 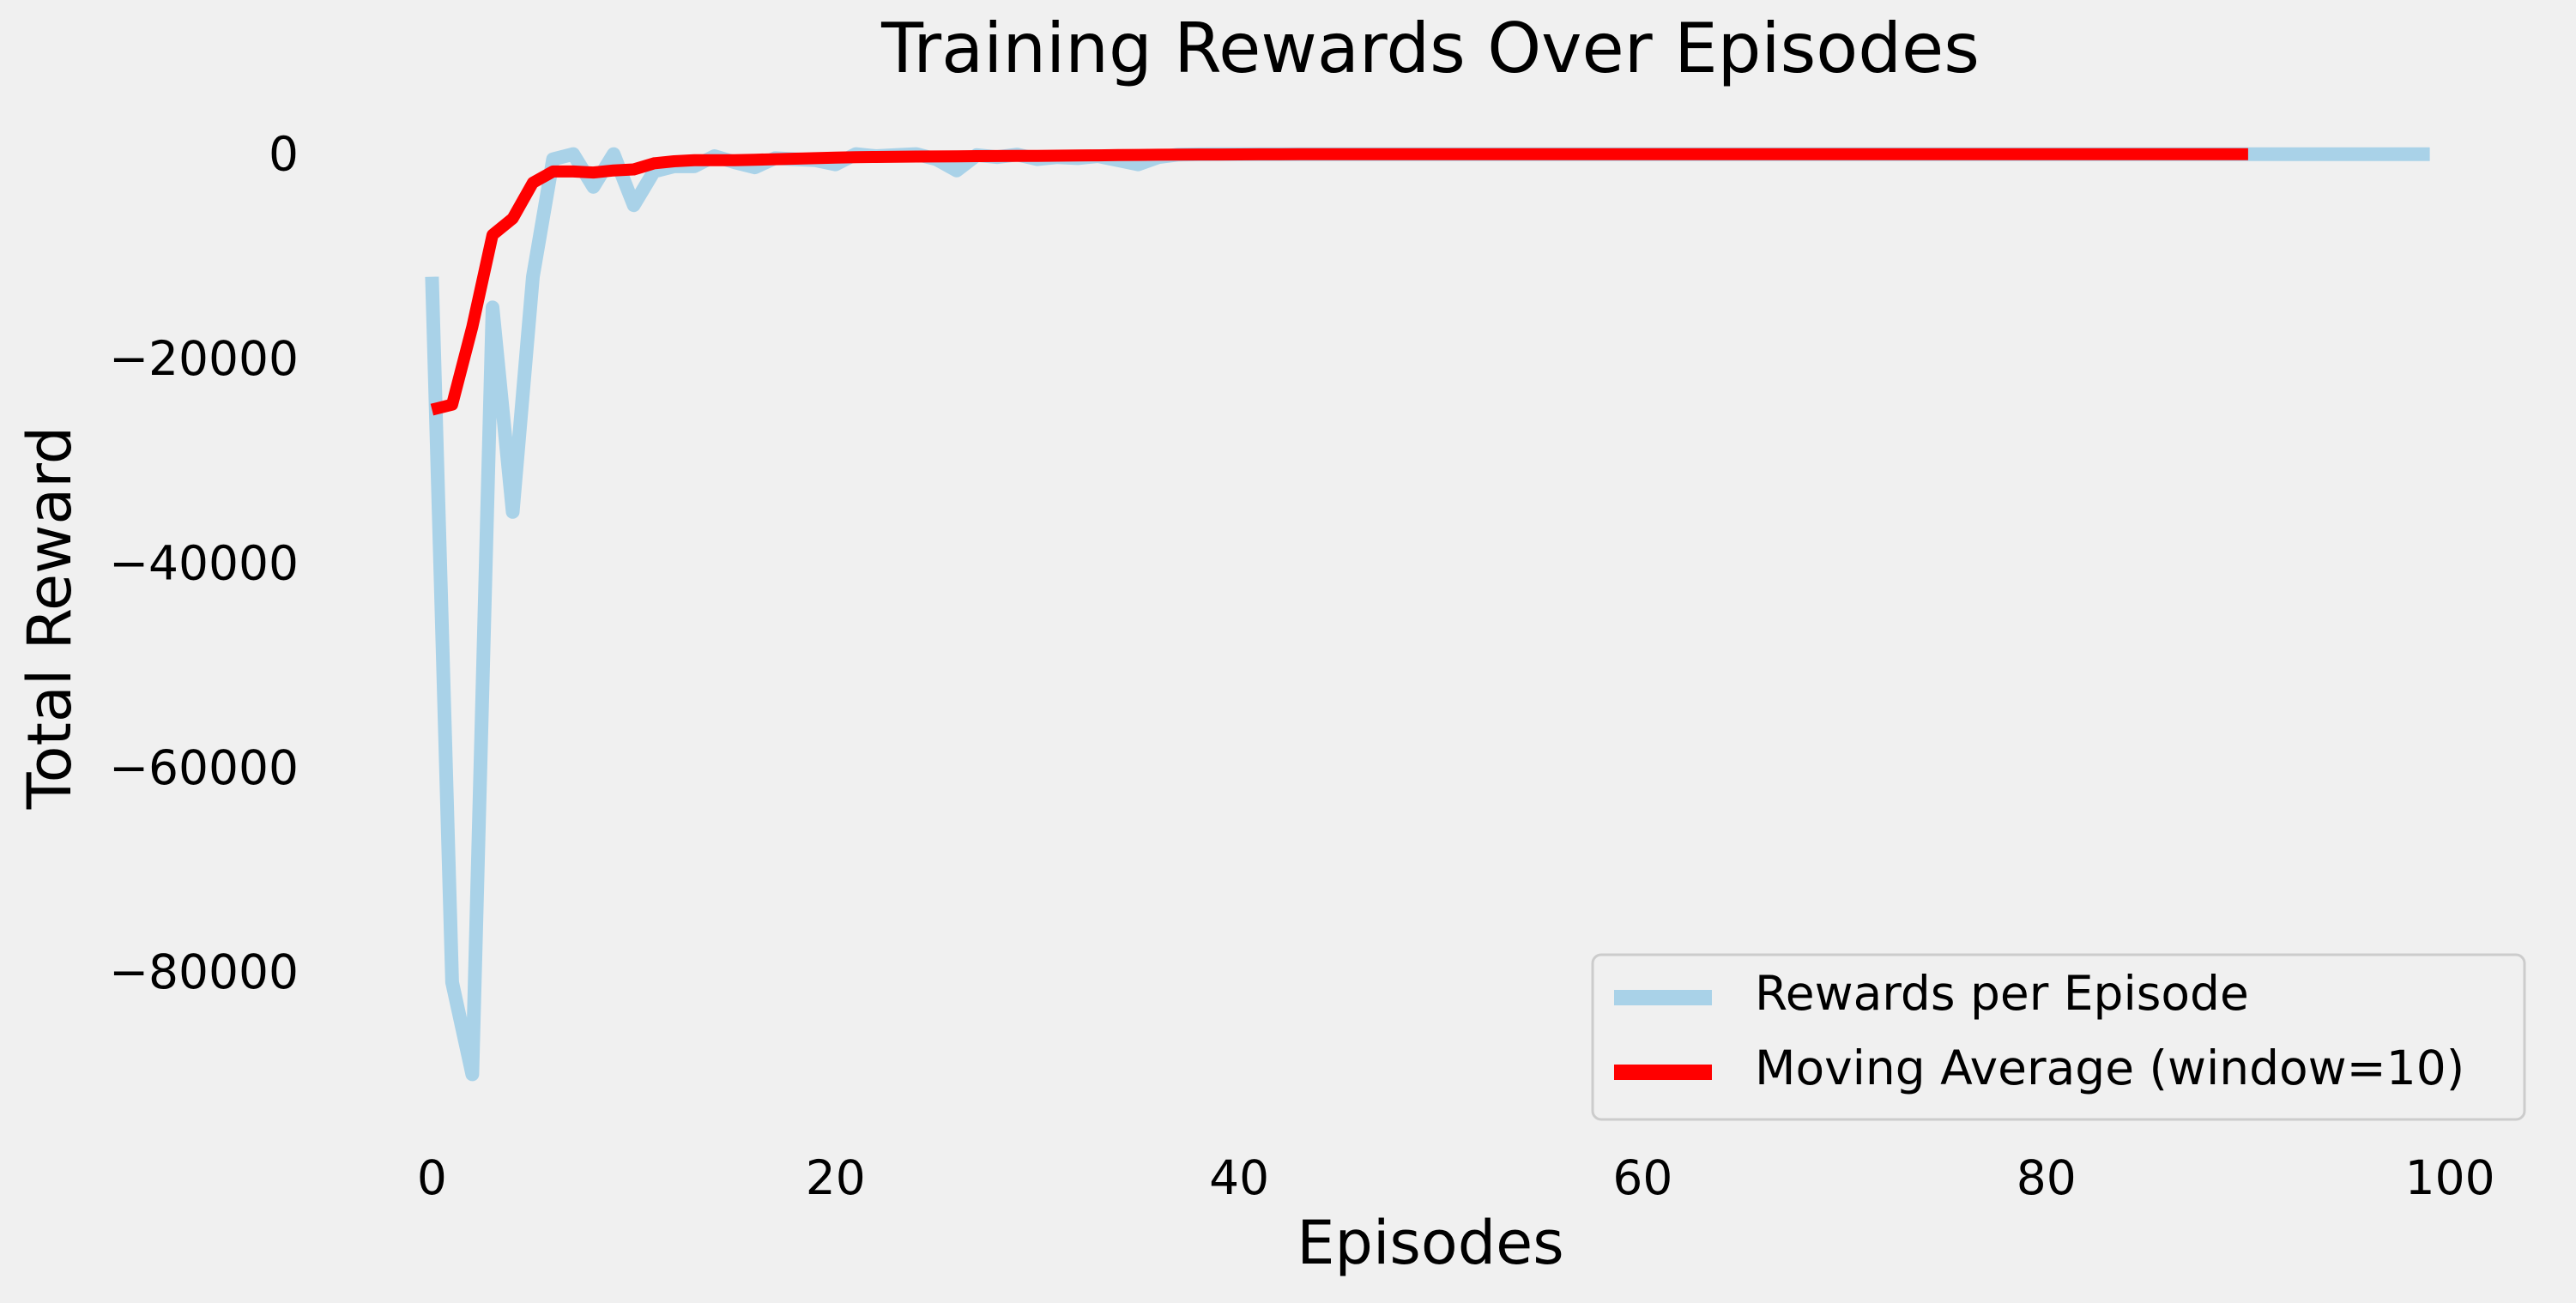 What do you see at coordinates (1339, 282) in the screenshot?
I see `series-line-moving-average` at bounding box center [1339, 282].